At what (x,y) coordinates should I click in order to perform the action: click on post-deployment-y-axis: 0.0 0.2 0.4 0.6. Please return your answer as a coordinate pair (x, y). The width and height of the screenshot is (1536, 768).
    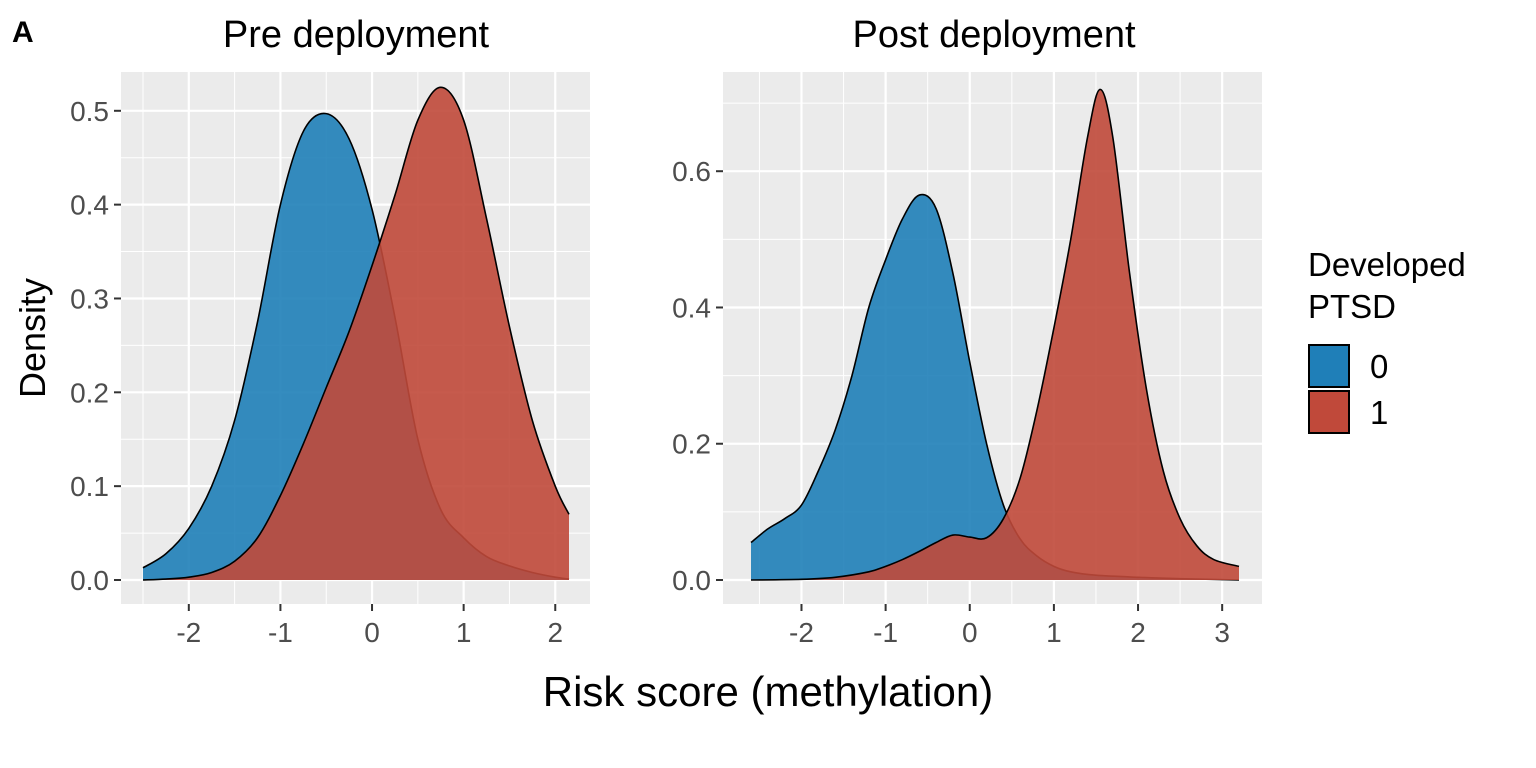
    Looking at the image, I should click on (697, 376).